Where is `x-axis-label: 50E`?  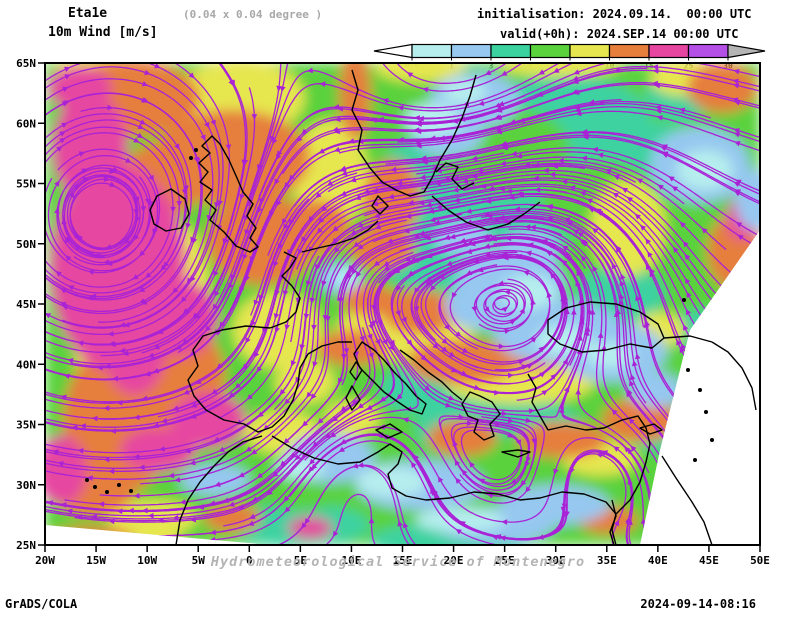 x-axis-label: 50E is located at coordinates (760, 560).